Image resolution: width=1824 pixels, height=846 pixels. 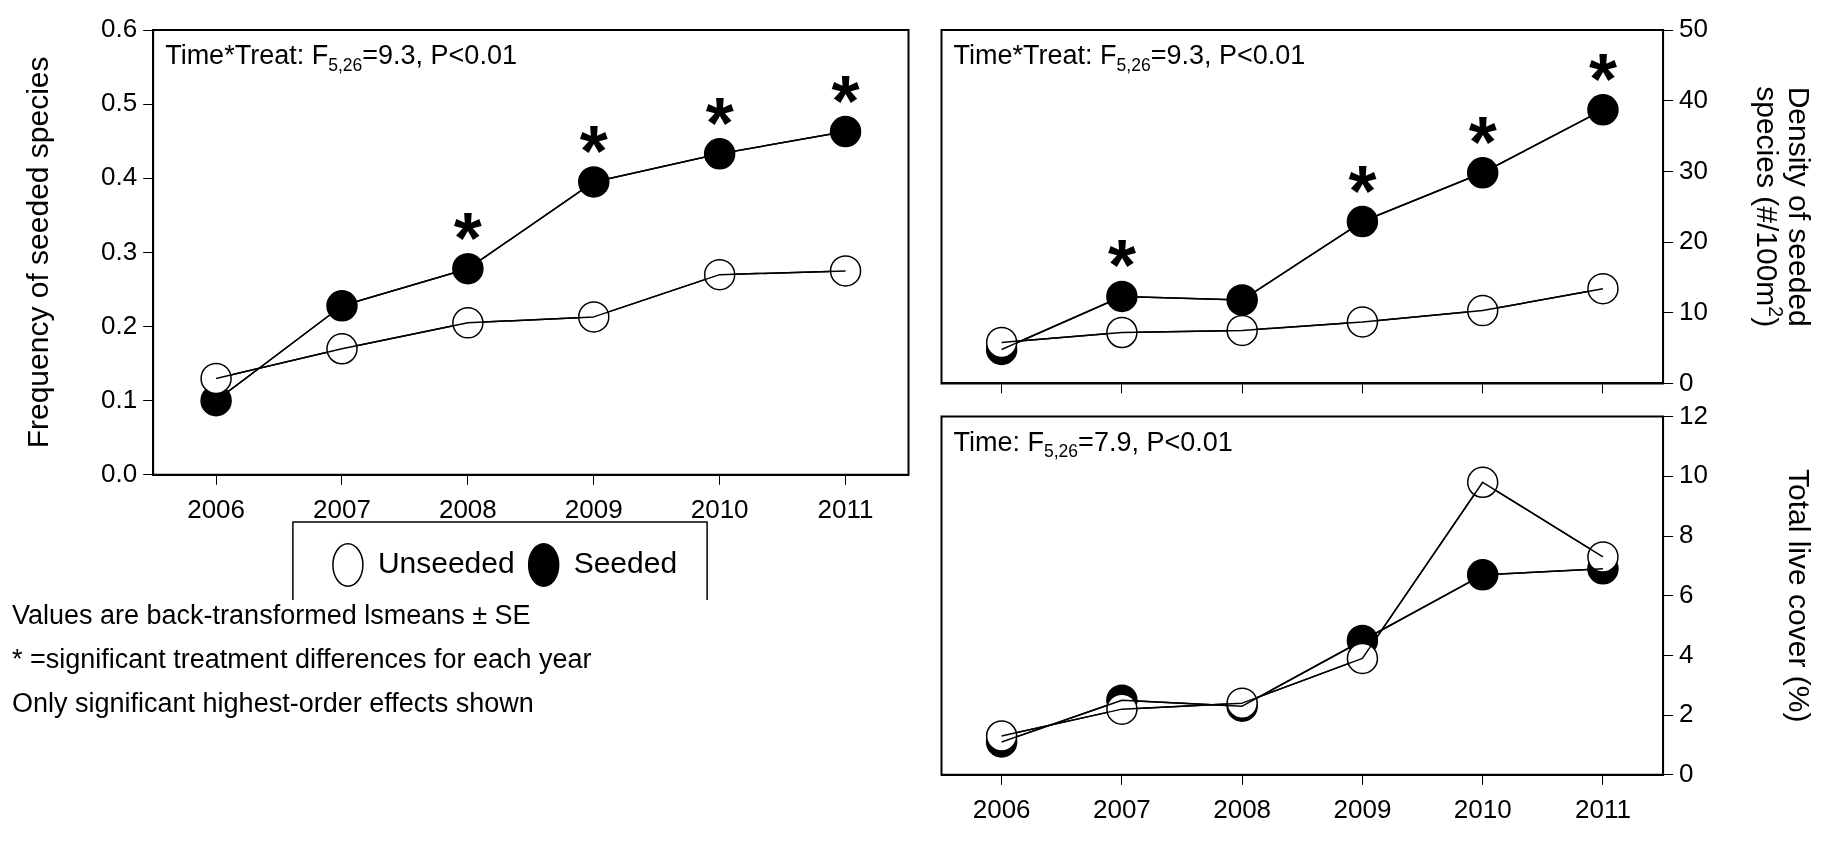 I want to click on y-tick-label: 0.5, so click(x=119, y=102).